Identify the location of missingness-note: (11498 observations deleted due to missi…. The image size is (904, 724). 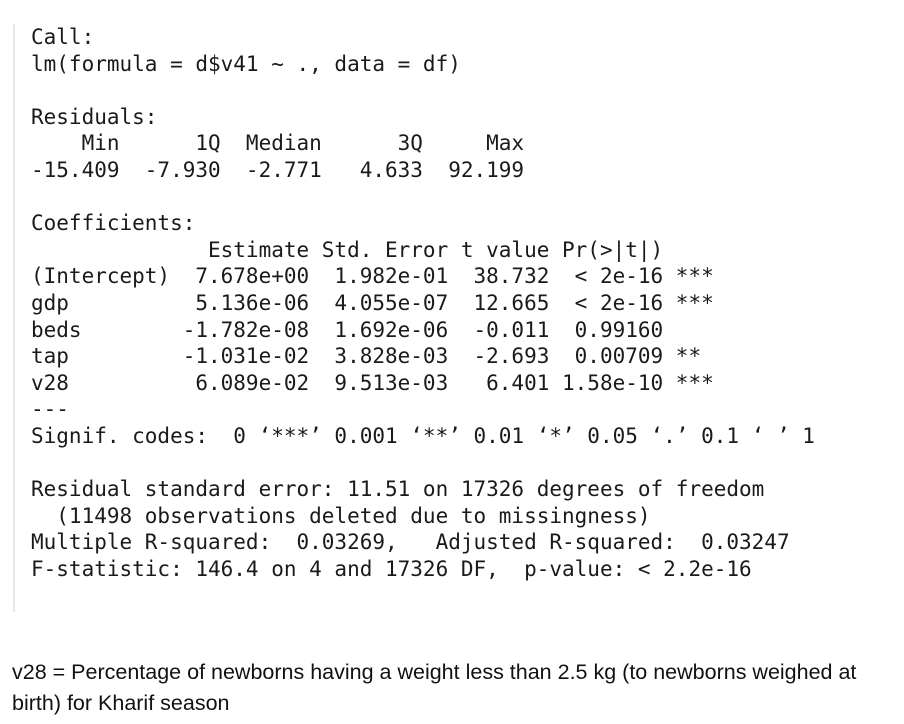
(341, 515).